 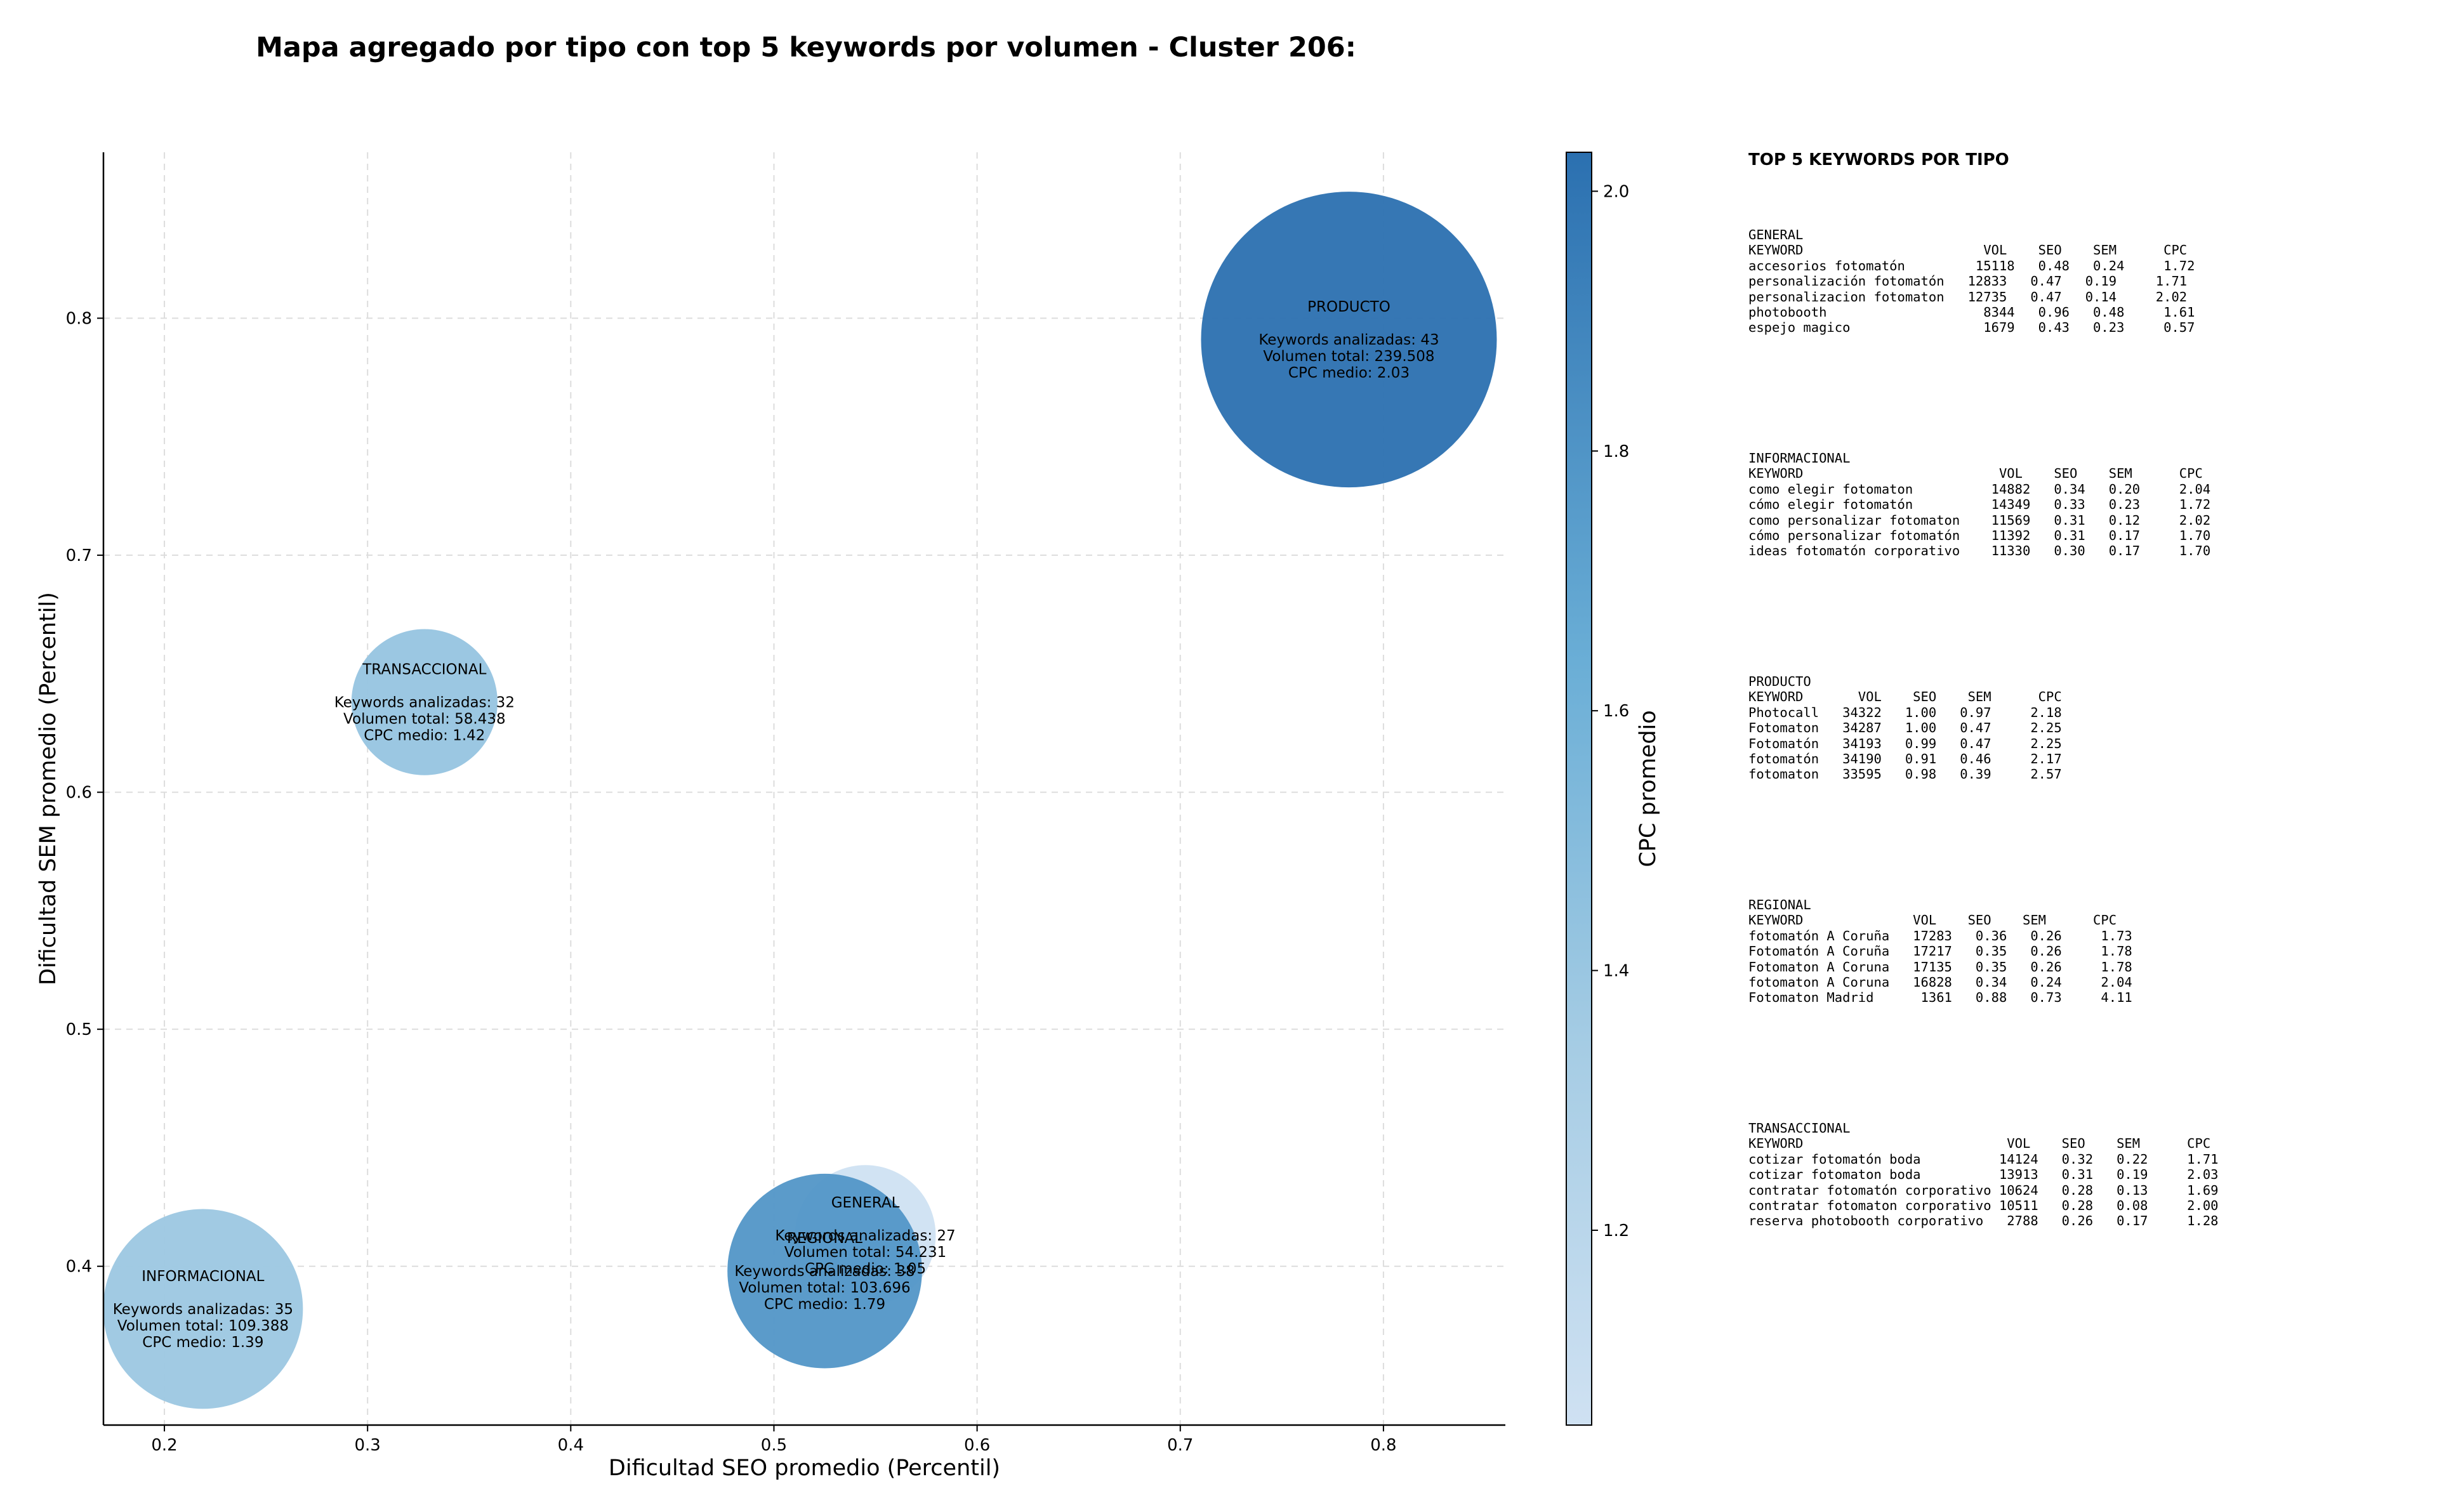 I want to click on bubble-transaccional, so click(x=424, y=702).